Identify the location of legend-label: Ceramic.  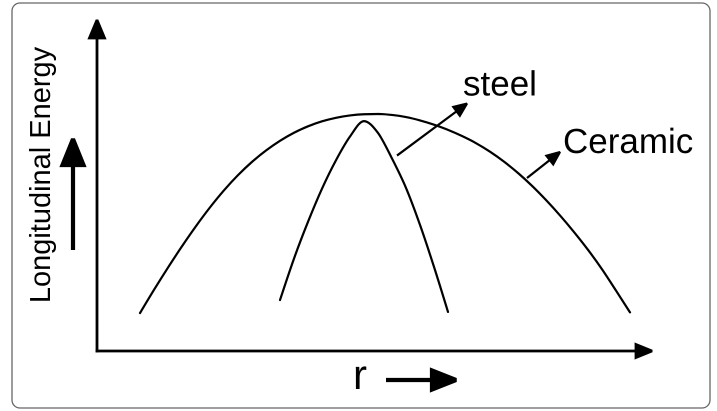
(628, 142).